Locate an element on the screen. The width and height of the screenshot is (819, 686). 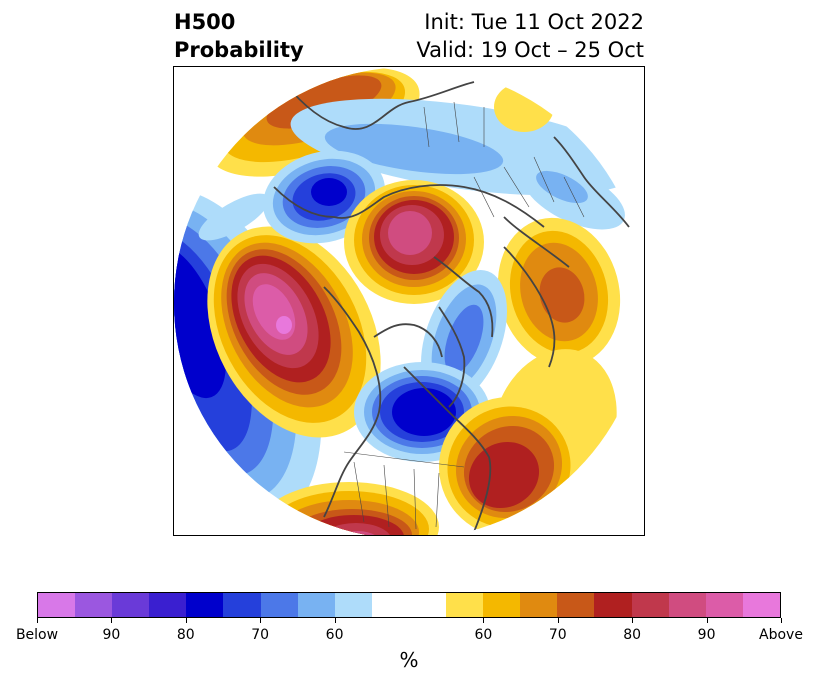
init-date: Init: Tue 11 Oct 2022 is located at coordinates (534, 22).